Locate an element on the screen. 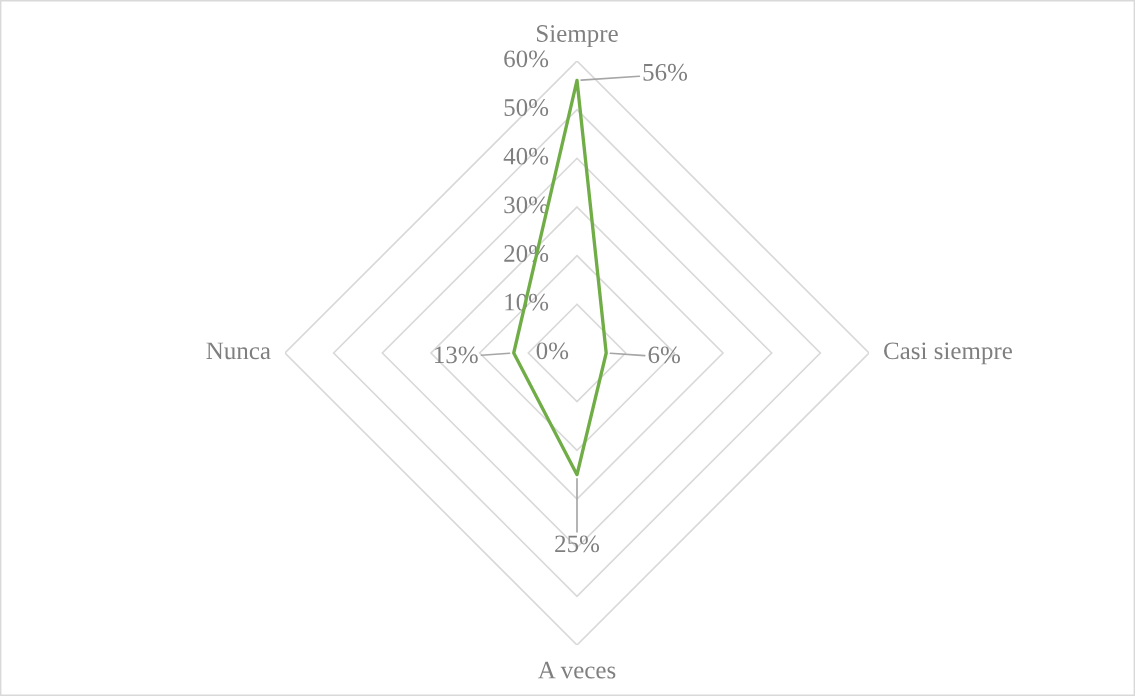 Image resolution: width=1135 pixels, height=696 pixels. spoke-label: Siempre is located at coordinates (577, 36).